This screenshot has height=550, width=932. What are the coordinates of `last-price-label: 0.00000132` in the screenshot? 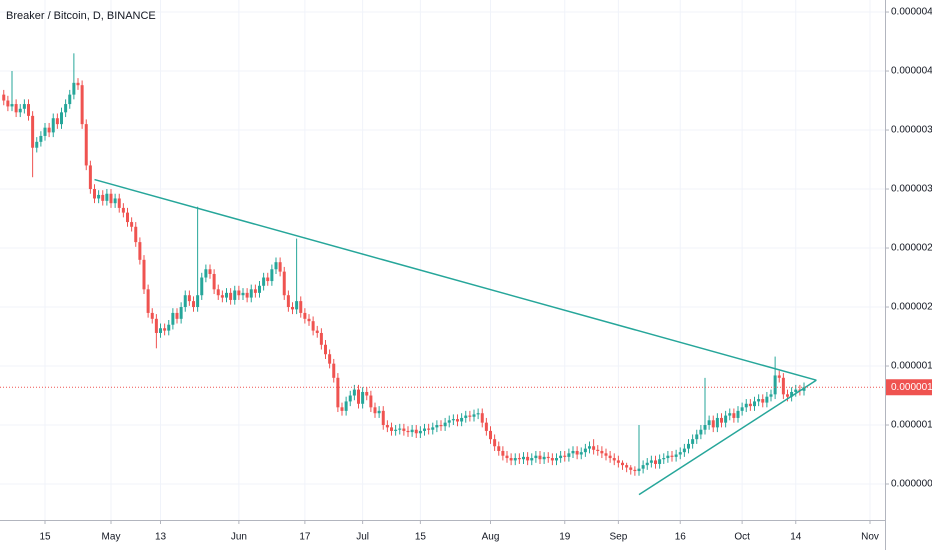 It's located at (911, 387).